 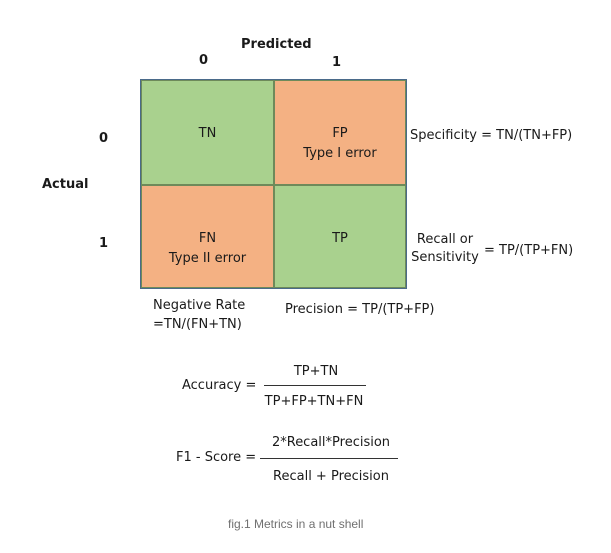 What do you see at coordinates (65, 184) in the screenshot?
I see `actual-header: Actual` at bounding box center [65, 184].